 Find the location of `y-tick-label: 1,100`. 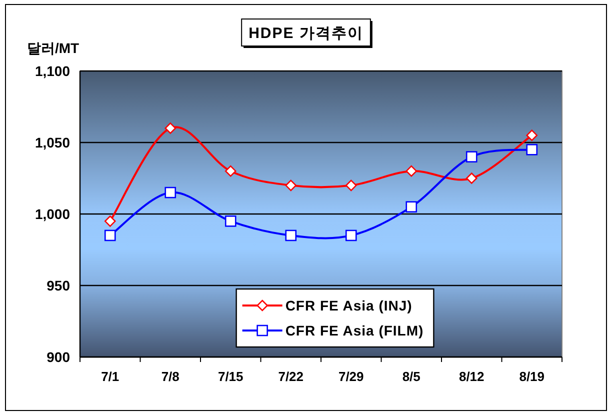

y-tick-label: 1,100 is located at coordinates (52, 71).